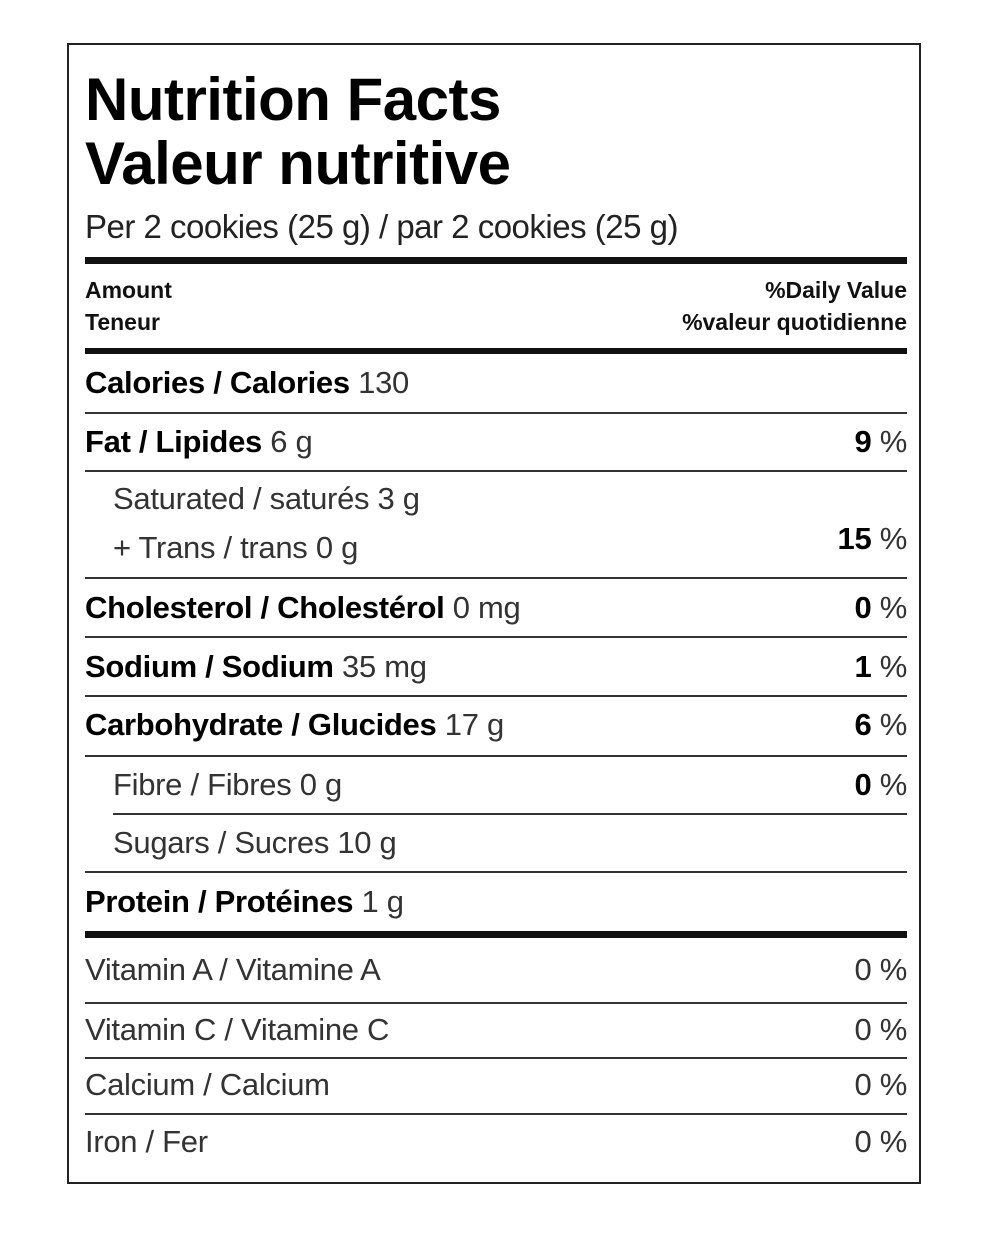  I want to click on title-french: Valeur nutritive, so click(298, 163).